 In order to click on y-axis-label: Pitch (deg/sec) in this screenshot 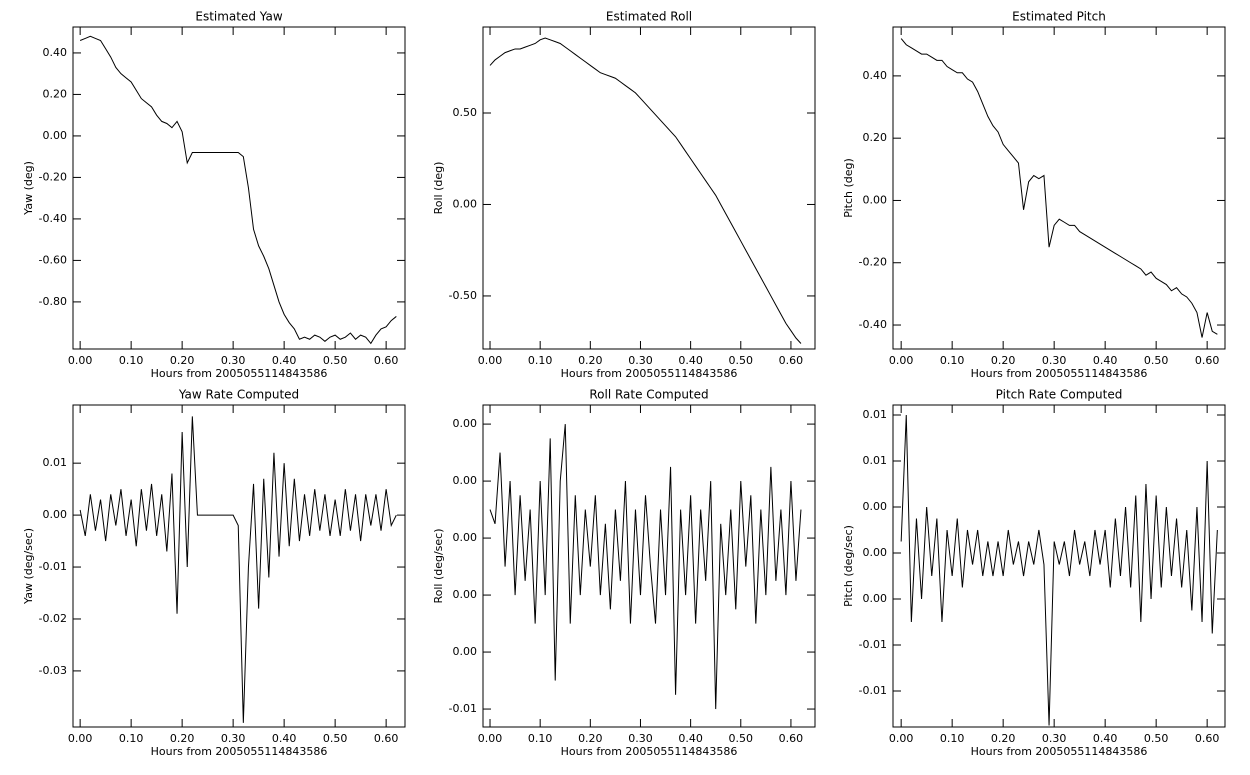, I will do `click(848, 566)`.